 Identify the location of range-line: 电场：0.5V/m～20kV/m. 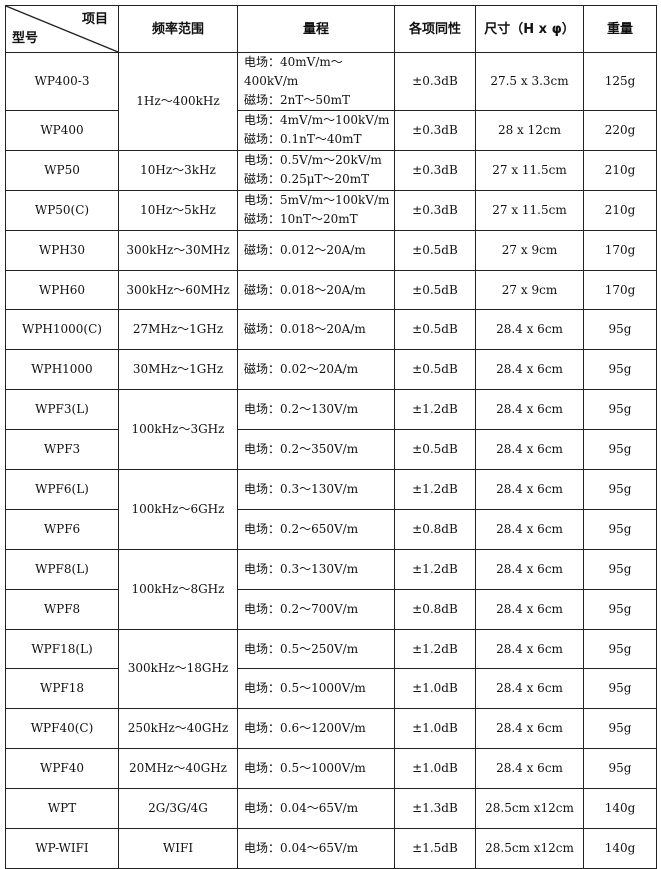
(313, 160).